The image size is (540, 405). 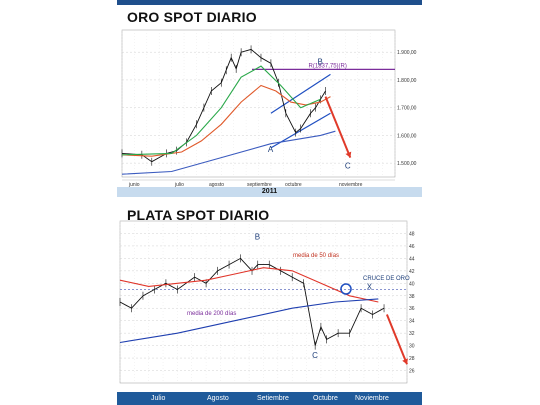 What do you see at coordinates (269, 192) in the screenshot?
I see `year-label: 2011` at bounding box center [269, 192].